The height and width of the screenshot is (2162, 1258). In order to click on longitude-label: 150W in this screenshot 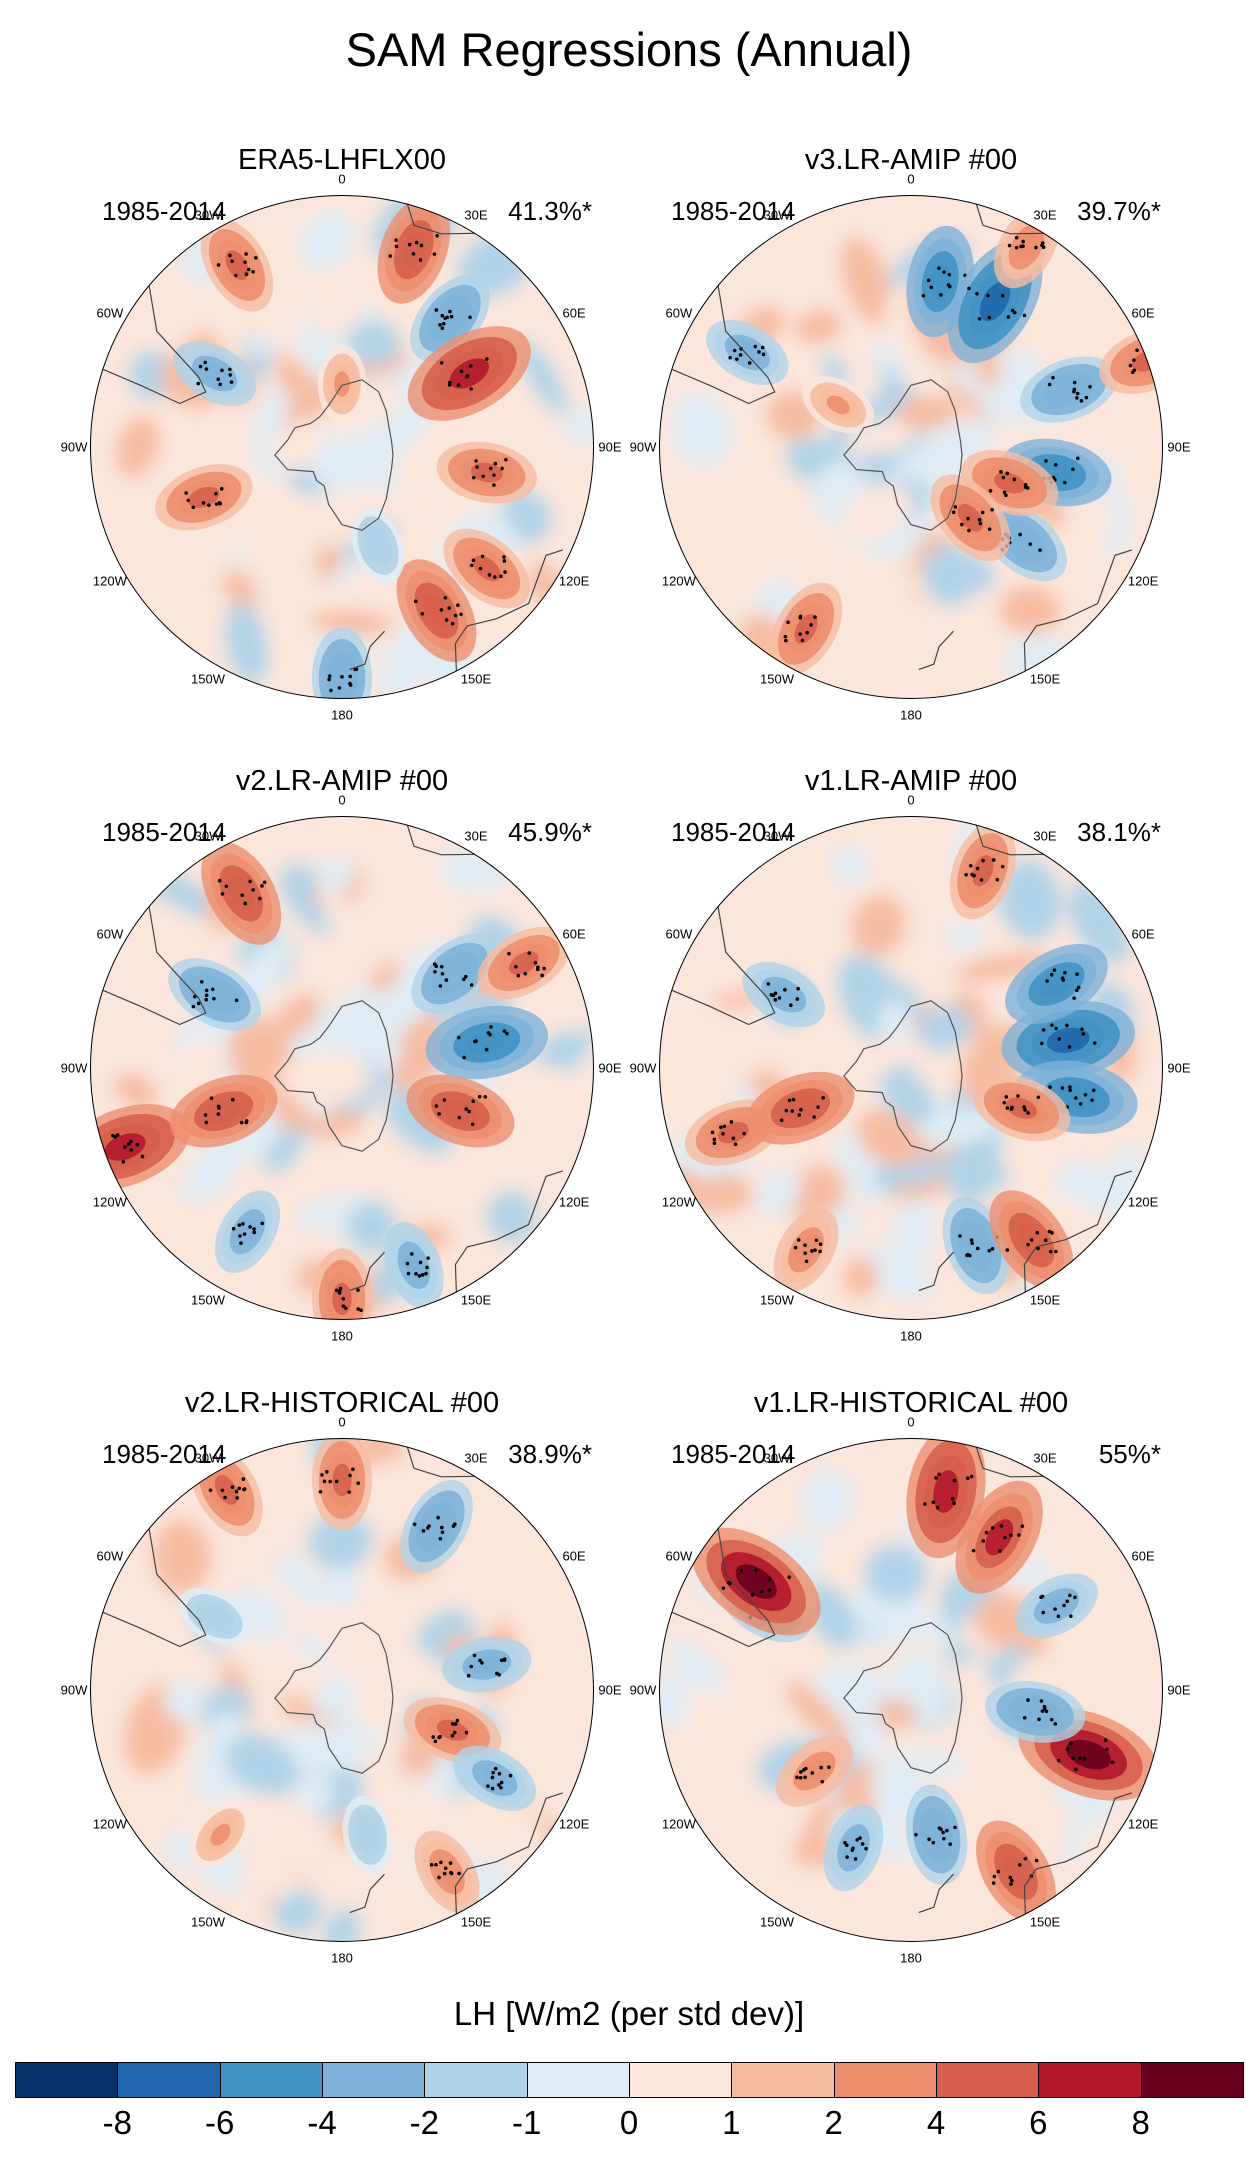, I will do `click(208, 1300)`.